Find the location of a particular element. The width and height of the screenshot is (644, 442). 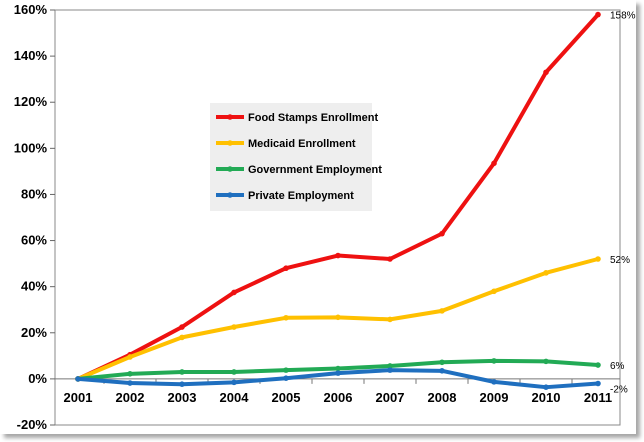

x-tick-label: 2007 is located at coordinates (390, 397).